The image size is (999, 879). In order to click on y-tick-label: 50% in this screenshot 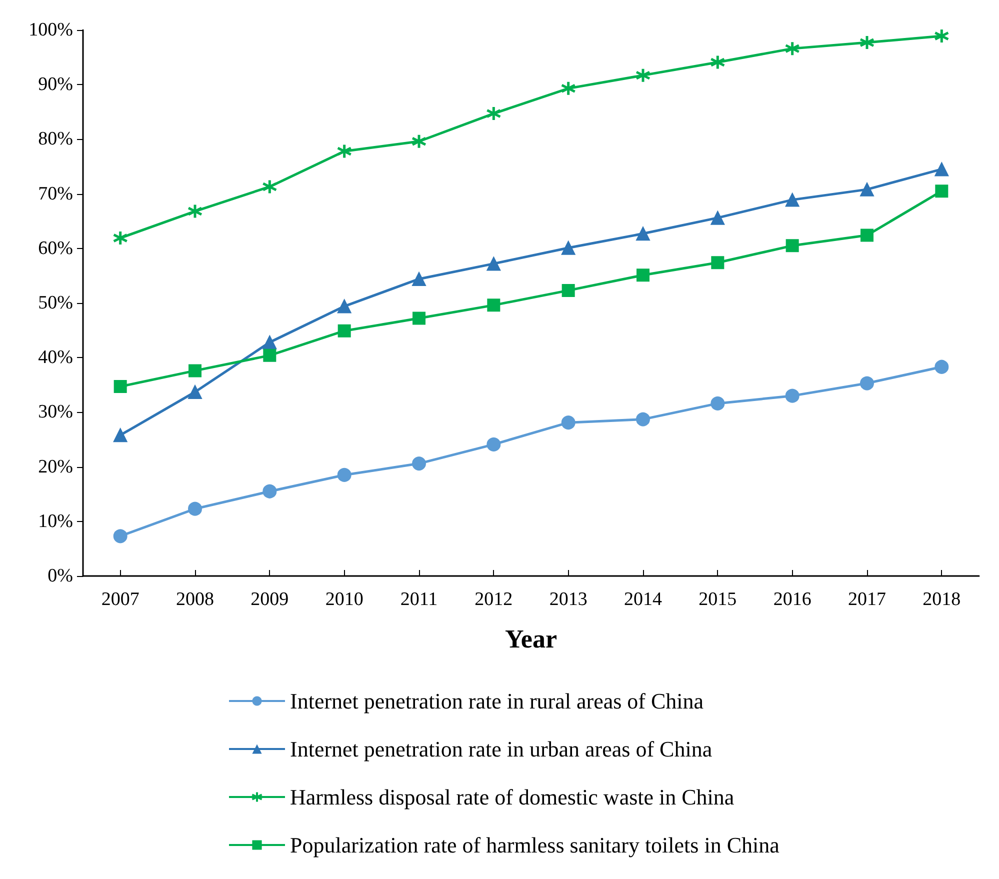, I will do `click(56, 303)`.